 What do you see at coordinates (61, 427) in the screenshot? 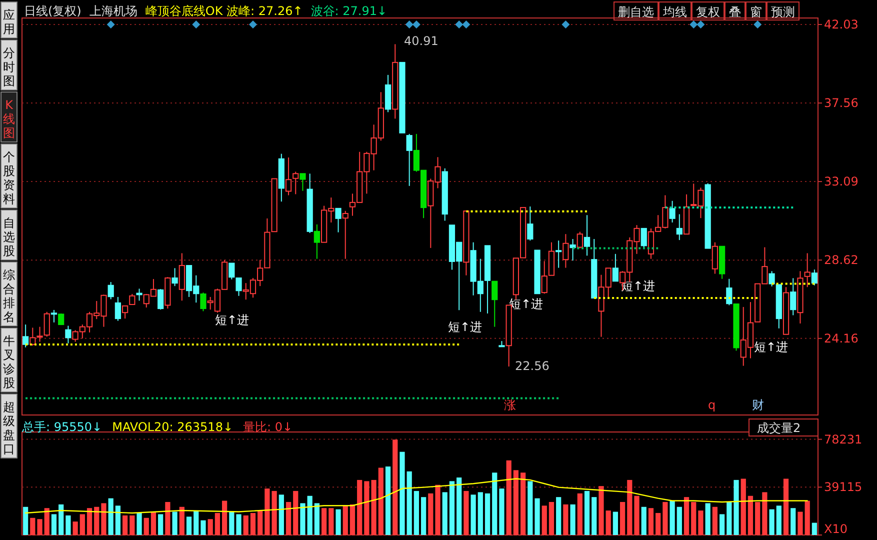
I see `annotation: 总手: 95550↓` at bounding box center [61, 427].